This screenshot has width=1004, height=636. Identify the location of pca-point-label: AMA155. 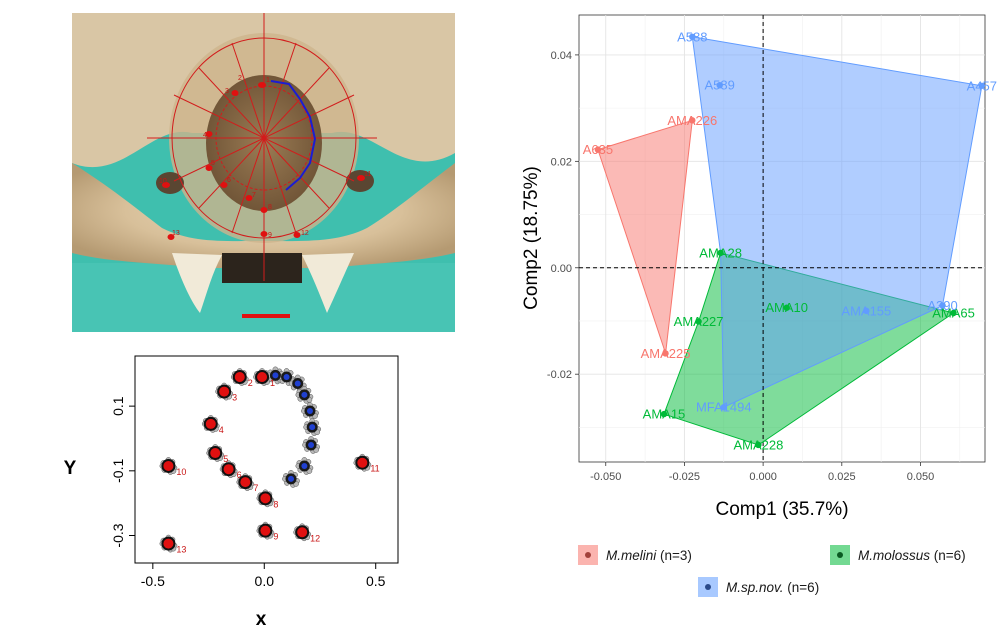
(866, 310).